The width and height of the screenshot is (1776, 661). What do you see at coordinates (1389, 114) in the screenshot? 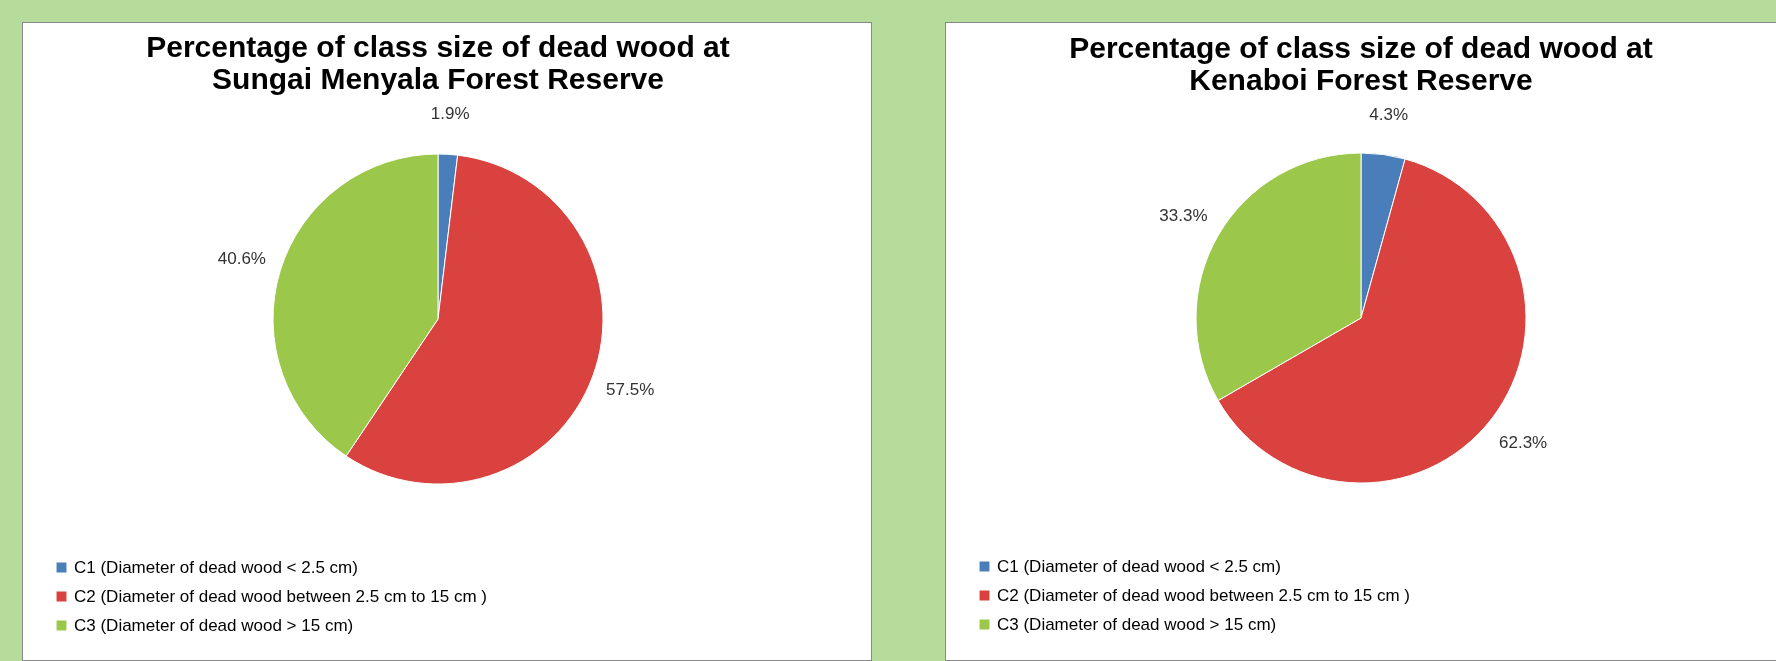
I see `data-label: 4.3%` at bounding box center [1389, 114].